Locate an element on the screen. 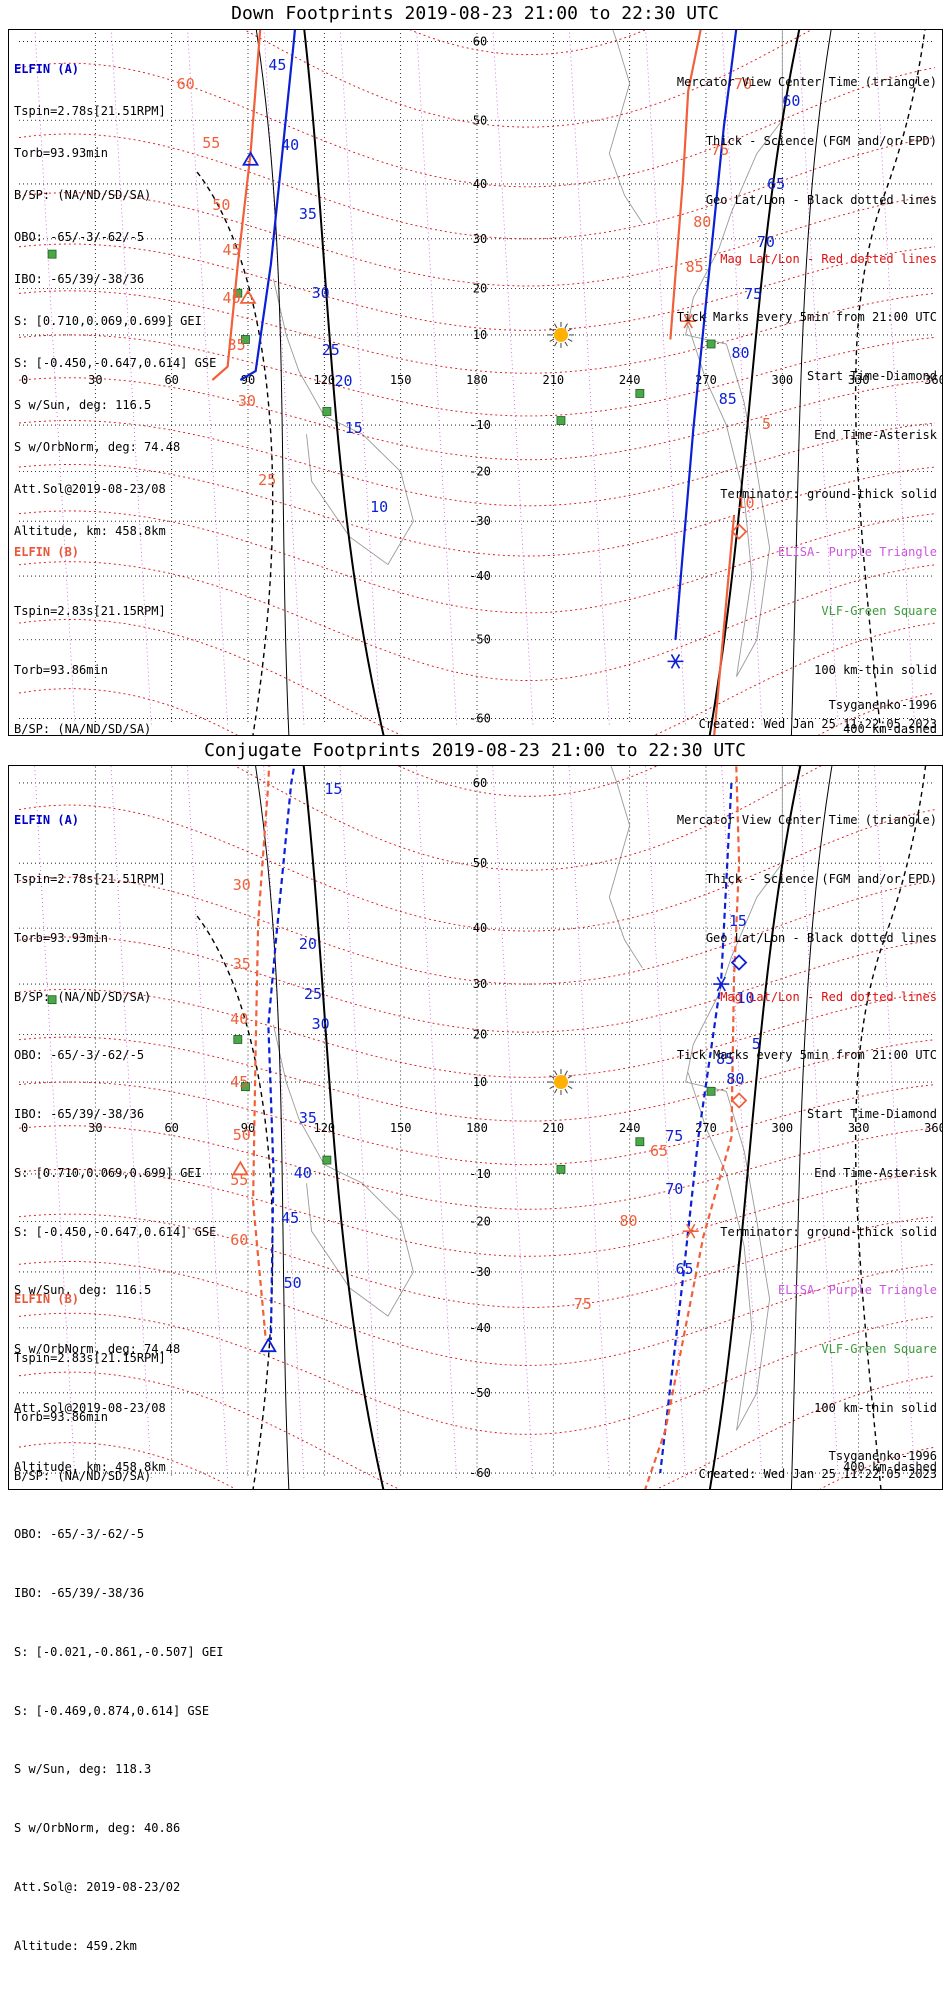  legend-item: ELISA- Purple Triangle is located at coordinates (857, 1290).